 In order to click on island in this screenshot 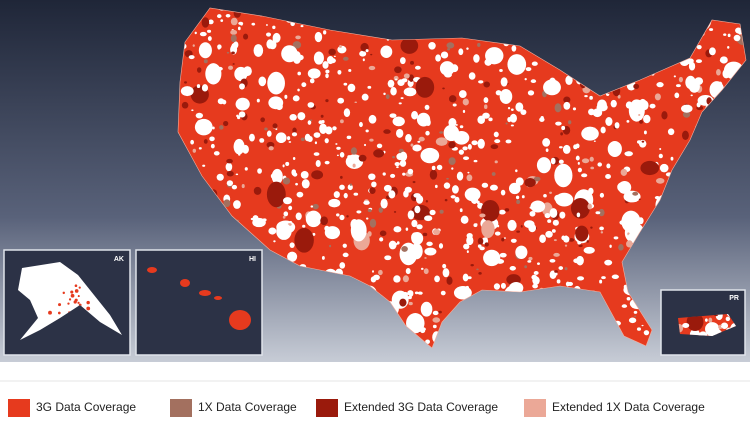, I will do `click(240, 320)`.